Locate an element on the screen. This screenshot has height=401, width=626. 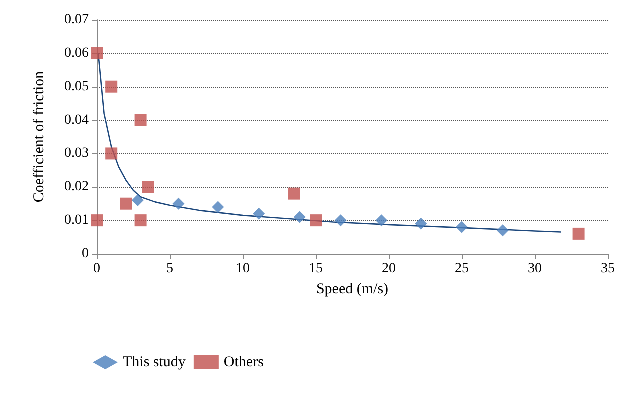
y-tick-label: 0.02 is located at coordinates (76, 187).